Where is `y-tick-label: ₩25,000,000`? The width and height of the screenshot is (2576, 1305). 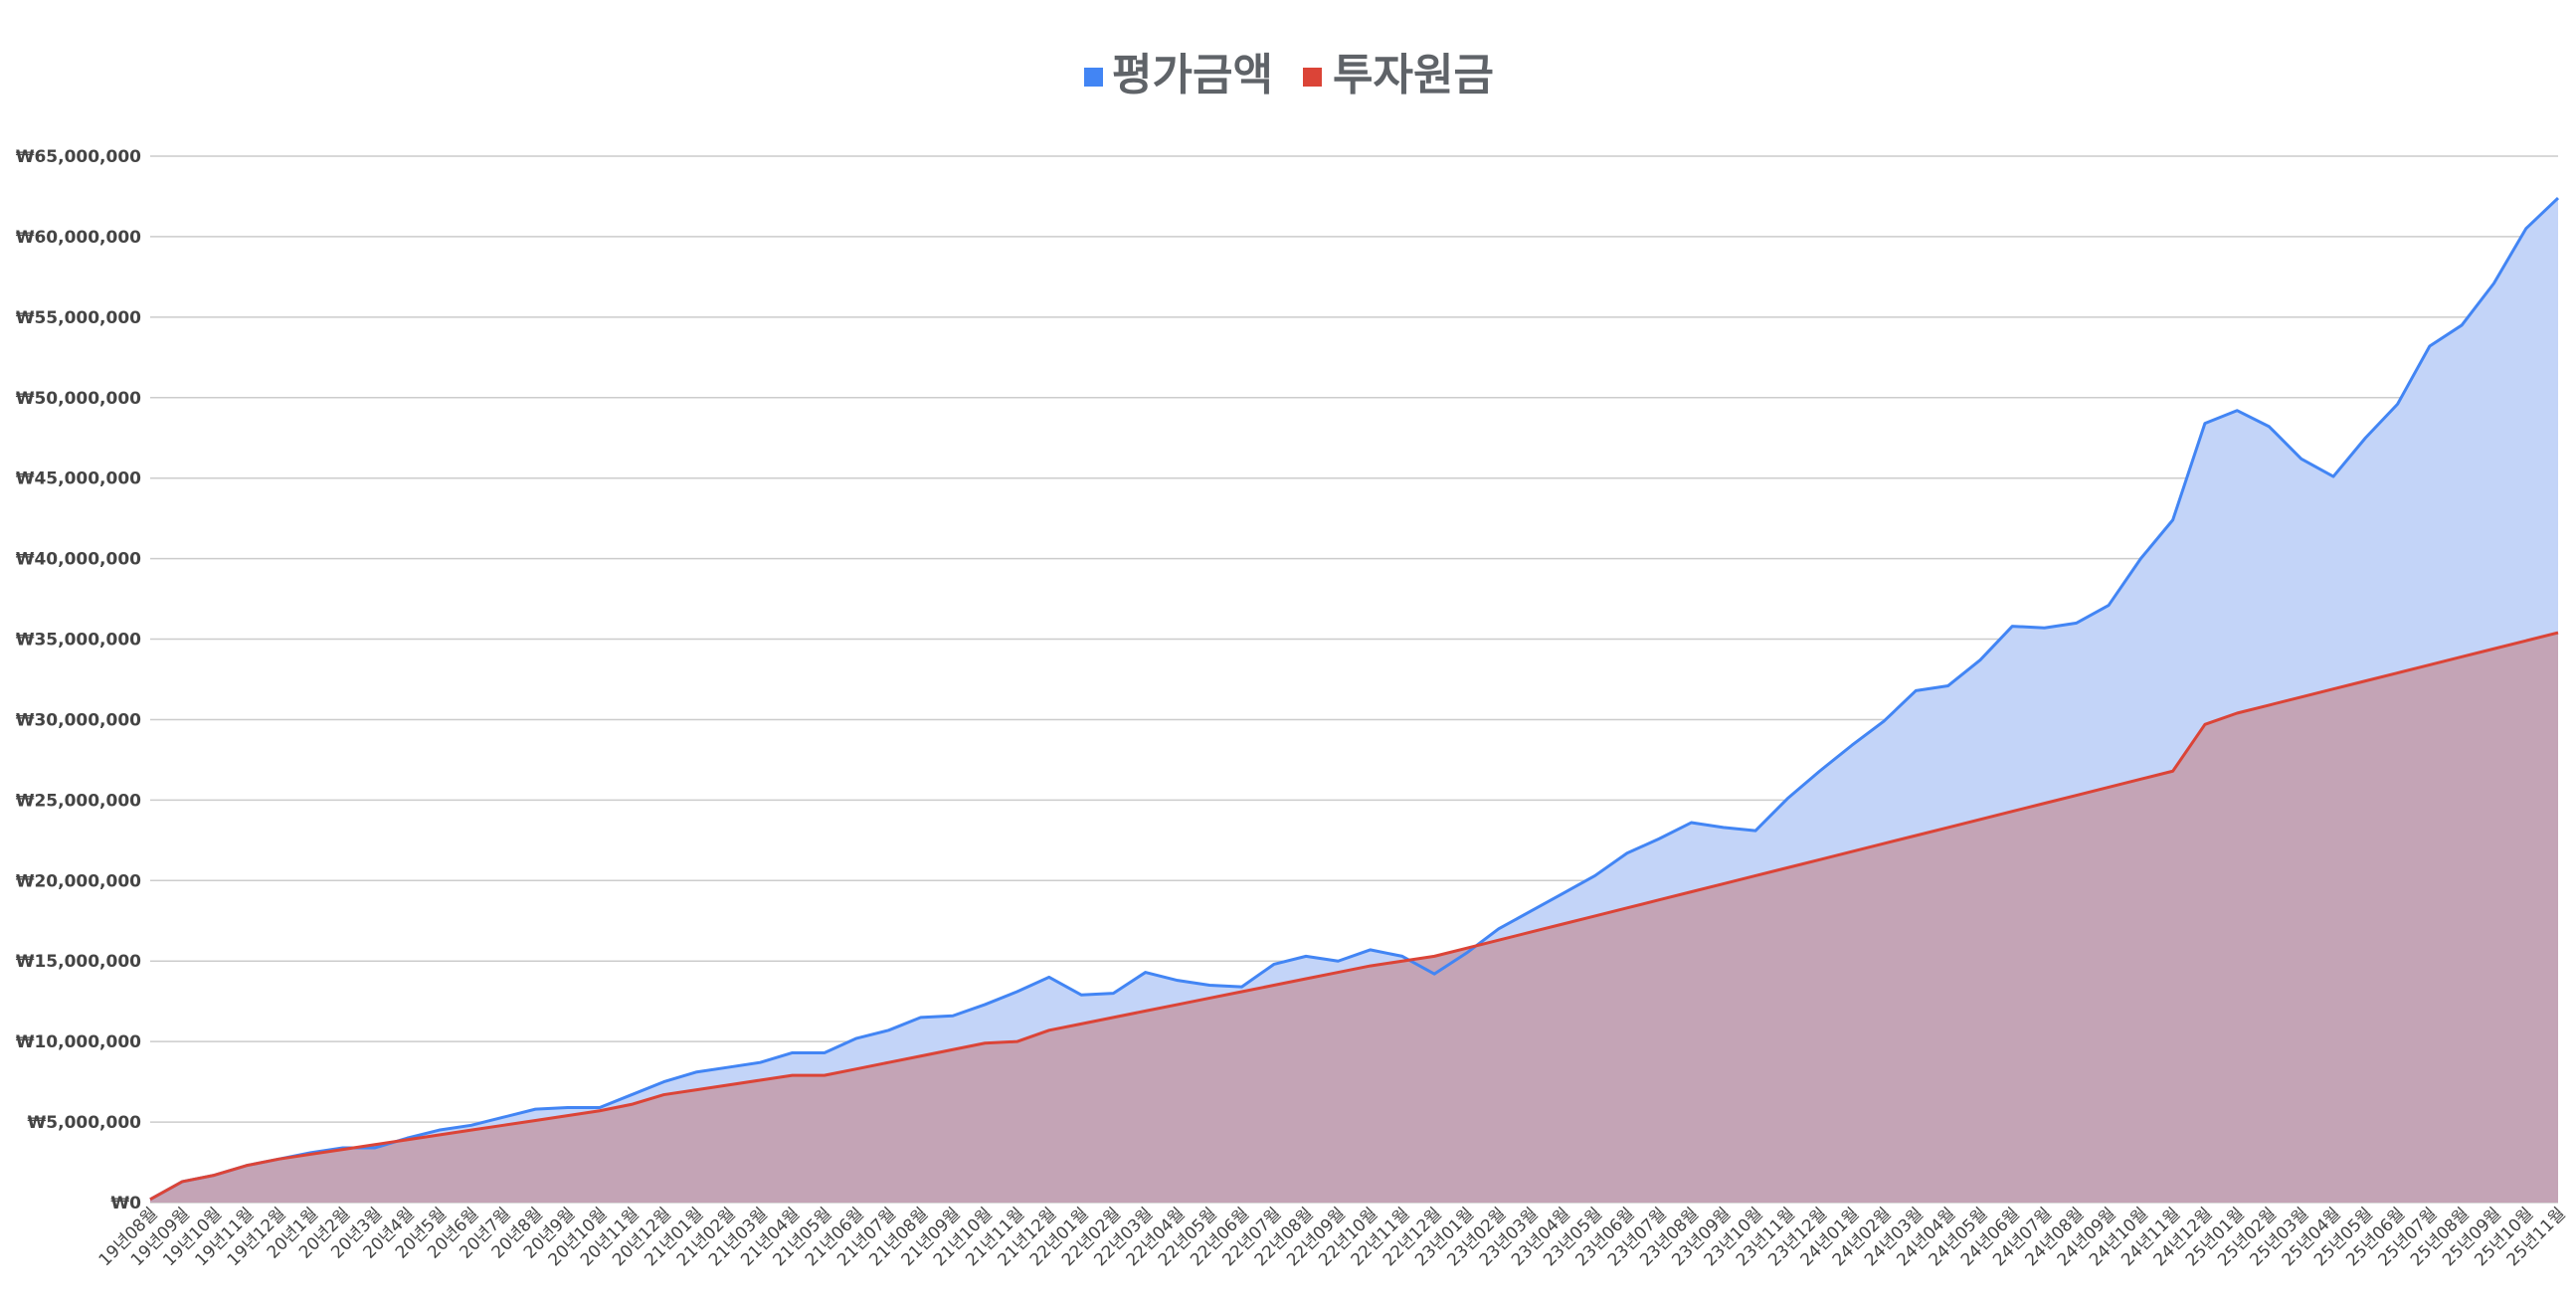 y-tick-label: ₩25,000,000 is located at coordinates (78, 801).